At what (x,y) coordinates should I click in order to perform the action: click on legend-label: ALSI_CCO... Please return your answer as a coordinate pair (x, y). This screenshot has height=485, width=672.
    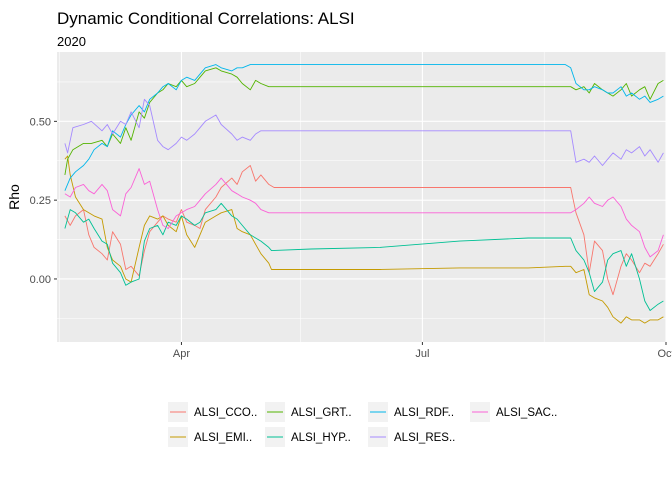
    Looking at the image, I should click on (225, 413).